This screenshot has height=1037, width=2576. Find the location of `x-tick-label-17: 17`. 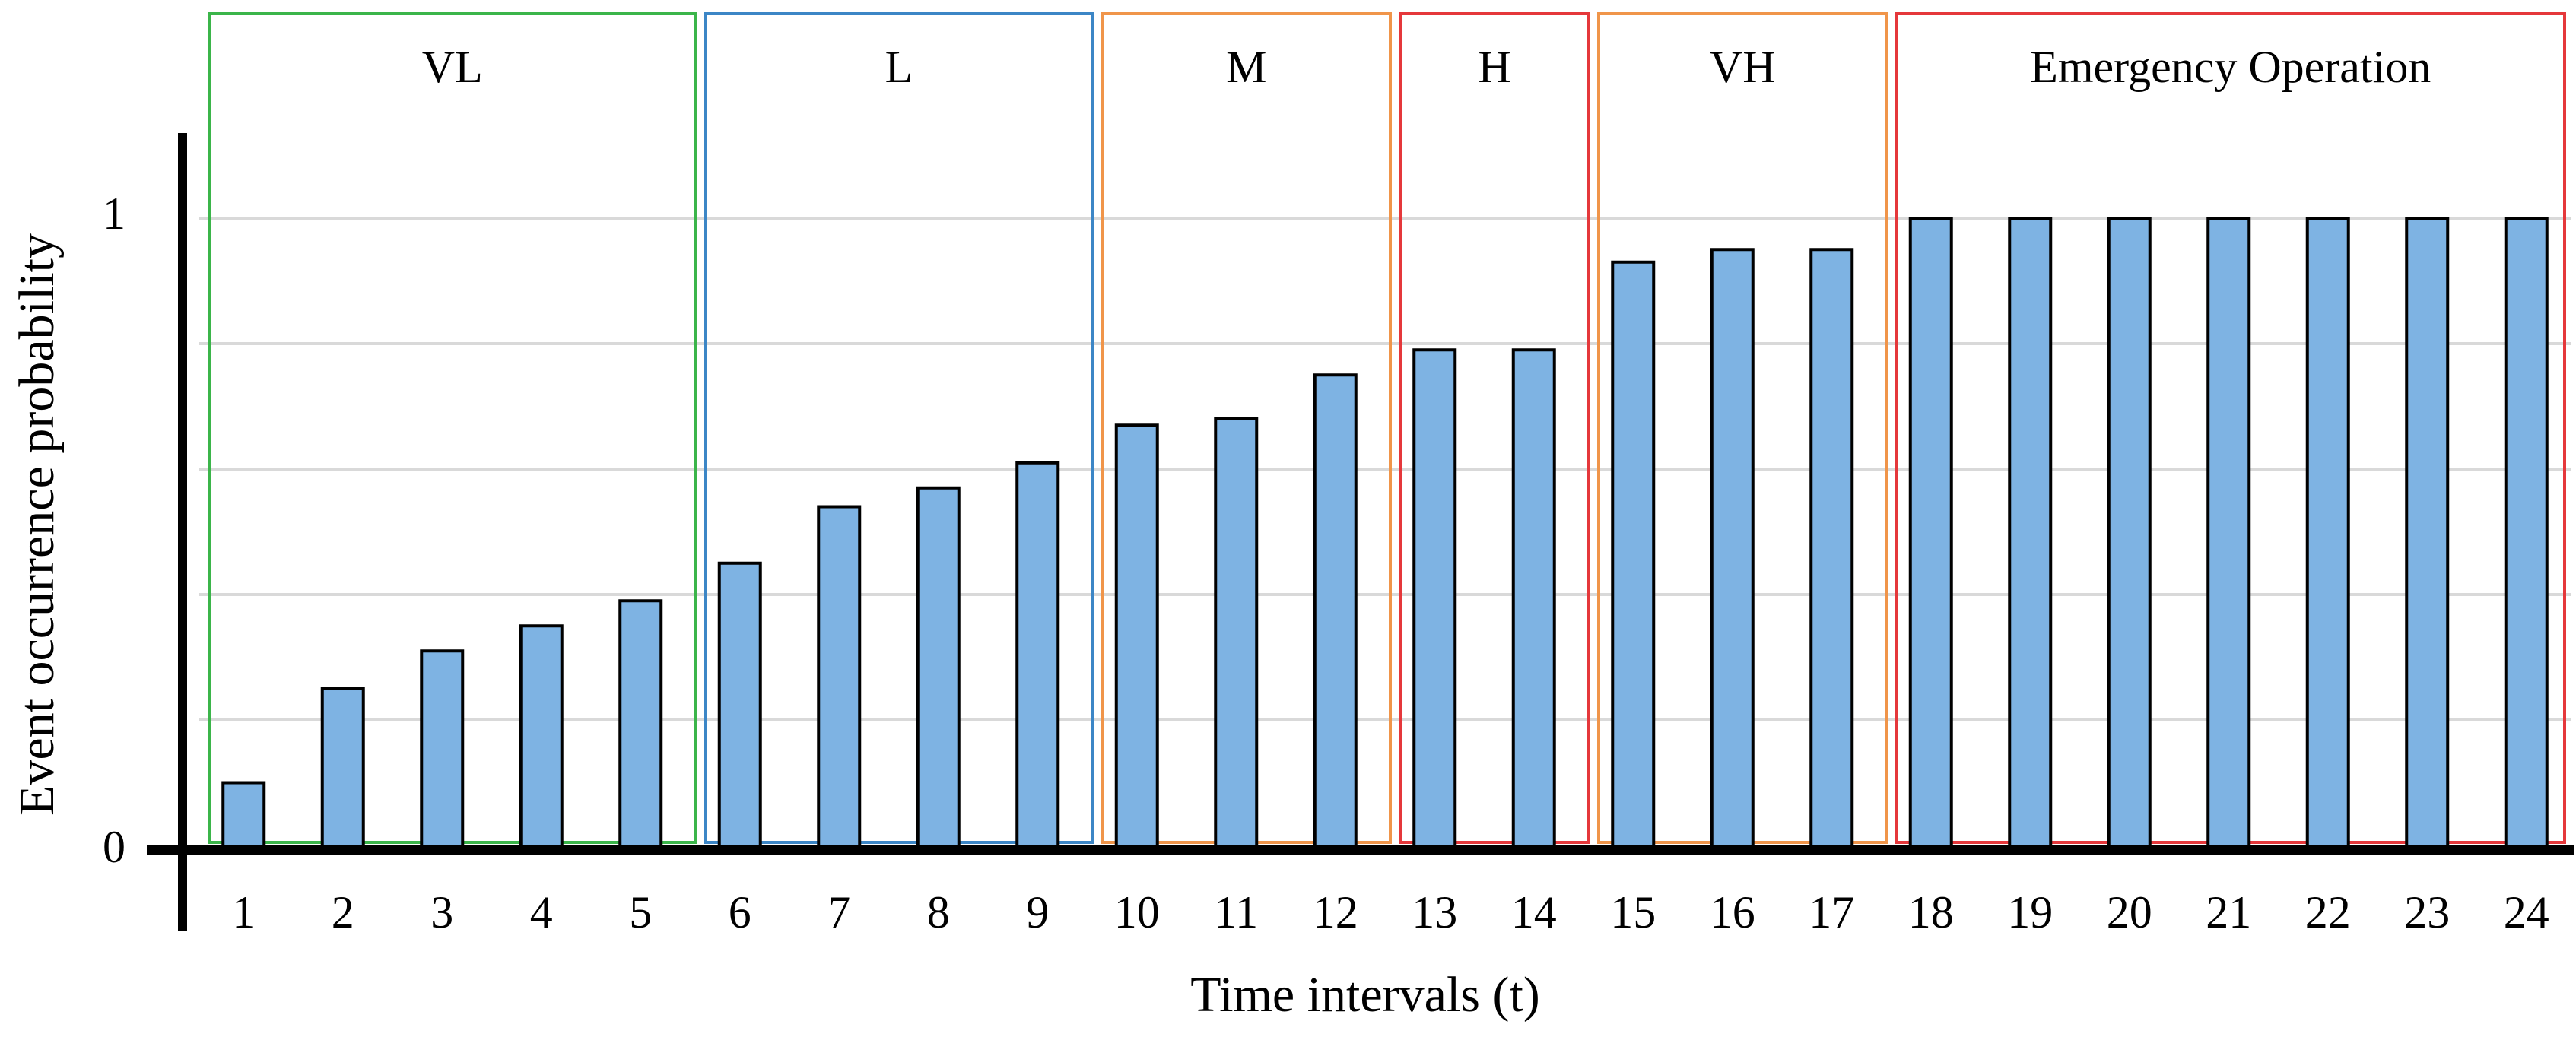

x-tick-label-17: 17 is located at coordinates (1831, 912).